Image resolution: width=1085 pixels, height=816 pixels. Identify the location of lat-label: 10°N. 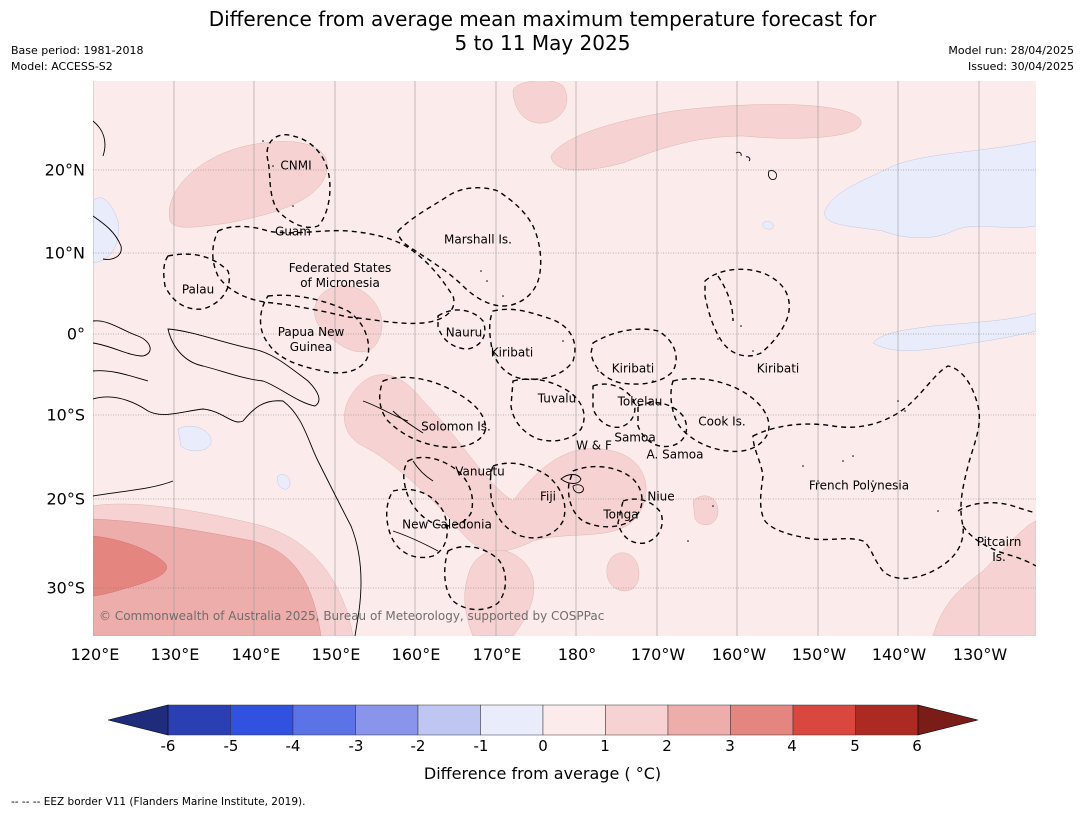
(64, 253).